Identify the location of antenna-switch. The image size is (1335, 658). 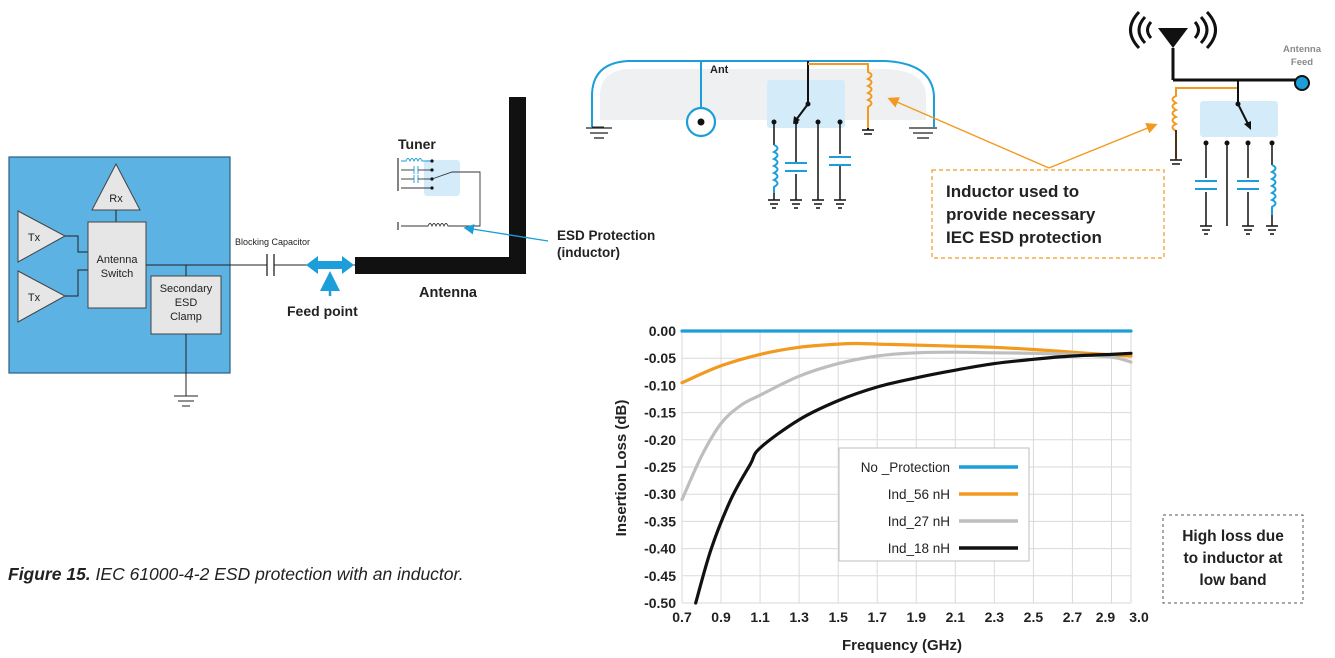
(117, 265).